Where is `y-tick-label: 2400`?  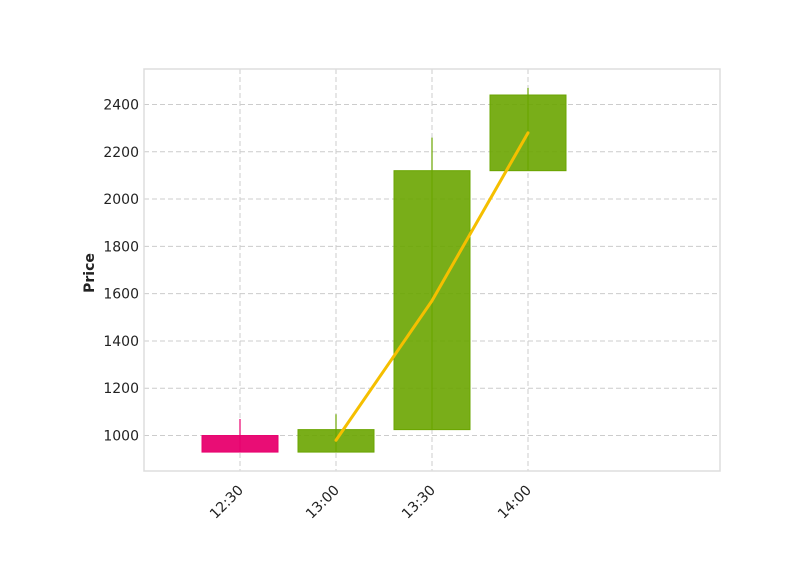 y-tick-label: 2400 is located at coordinates (121, 105).